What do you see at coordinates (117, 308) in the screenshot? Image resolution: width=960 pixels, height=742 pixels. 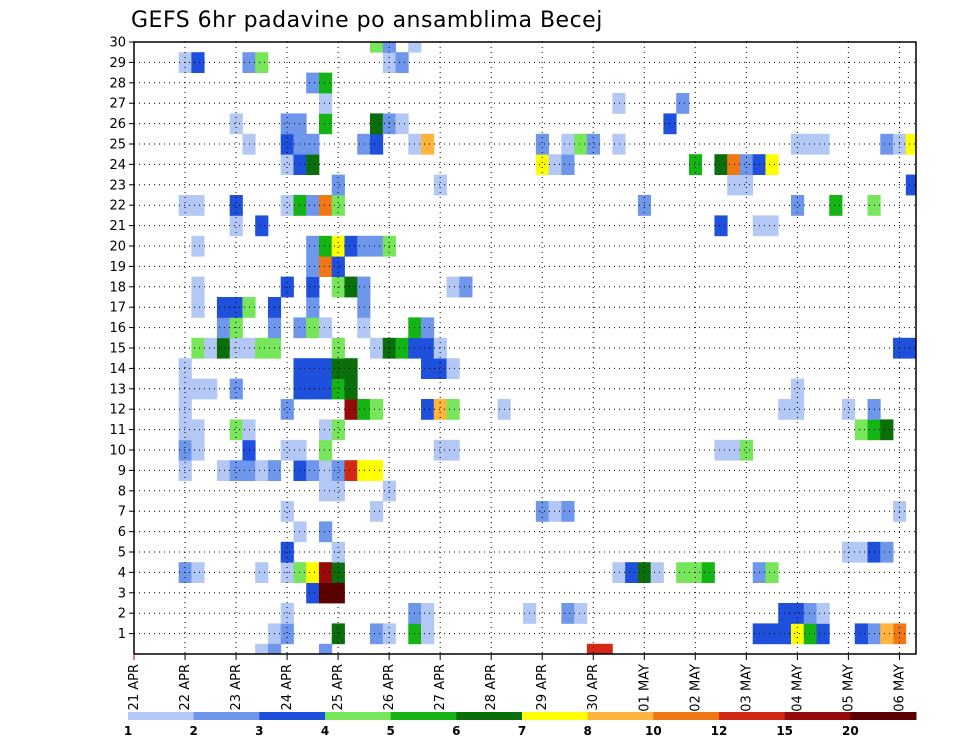 I see `y-tick-label: 17` at bounding box center [117, 308].